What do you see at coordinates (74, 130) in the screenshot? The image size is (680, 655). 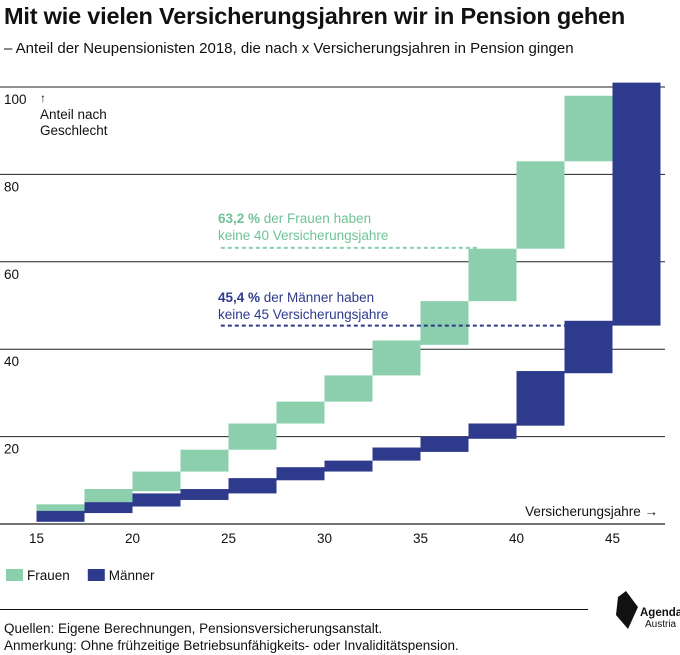 I see `y-axis-label-2: Geschlecht` at bounding box center [74, 130].